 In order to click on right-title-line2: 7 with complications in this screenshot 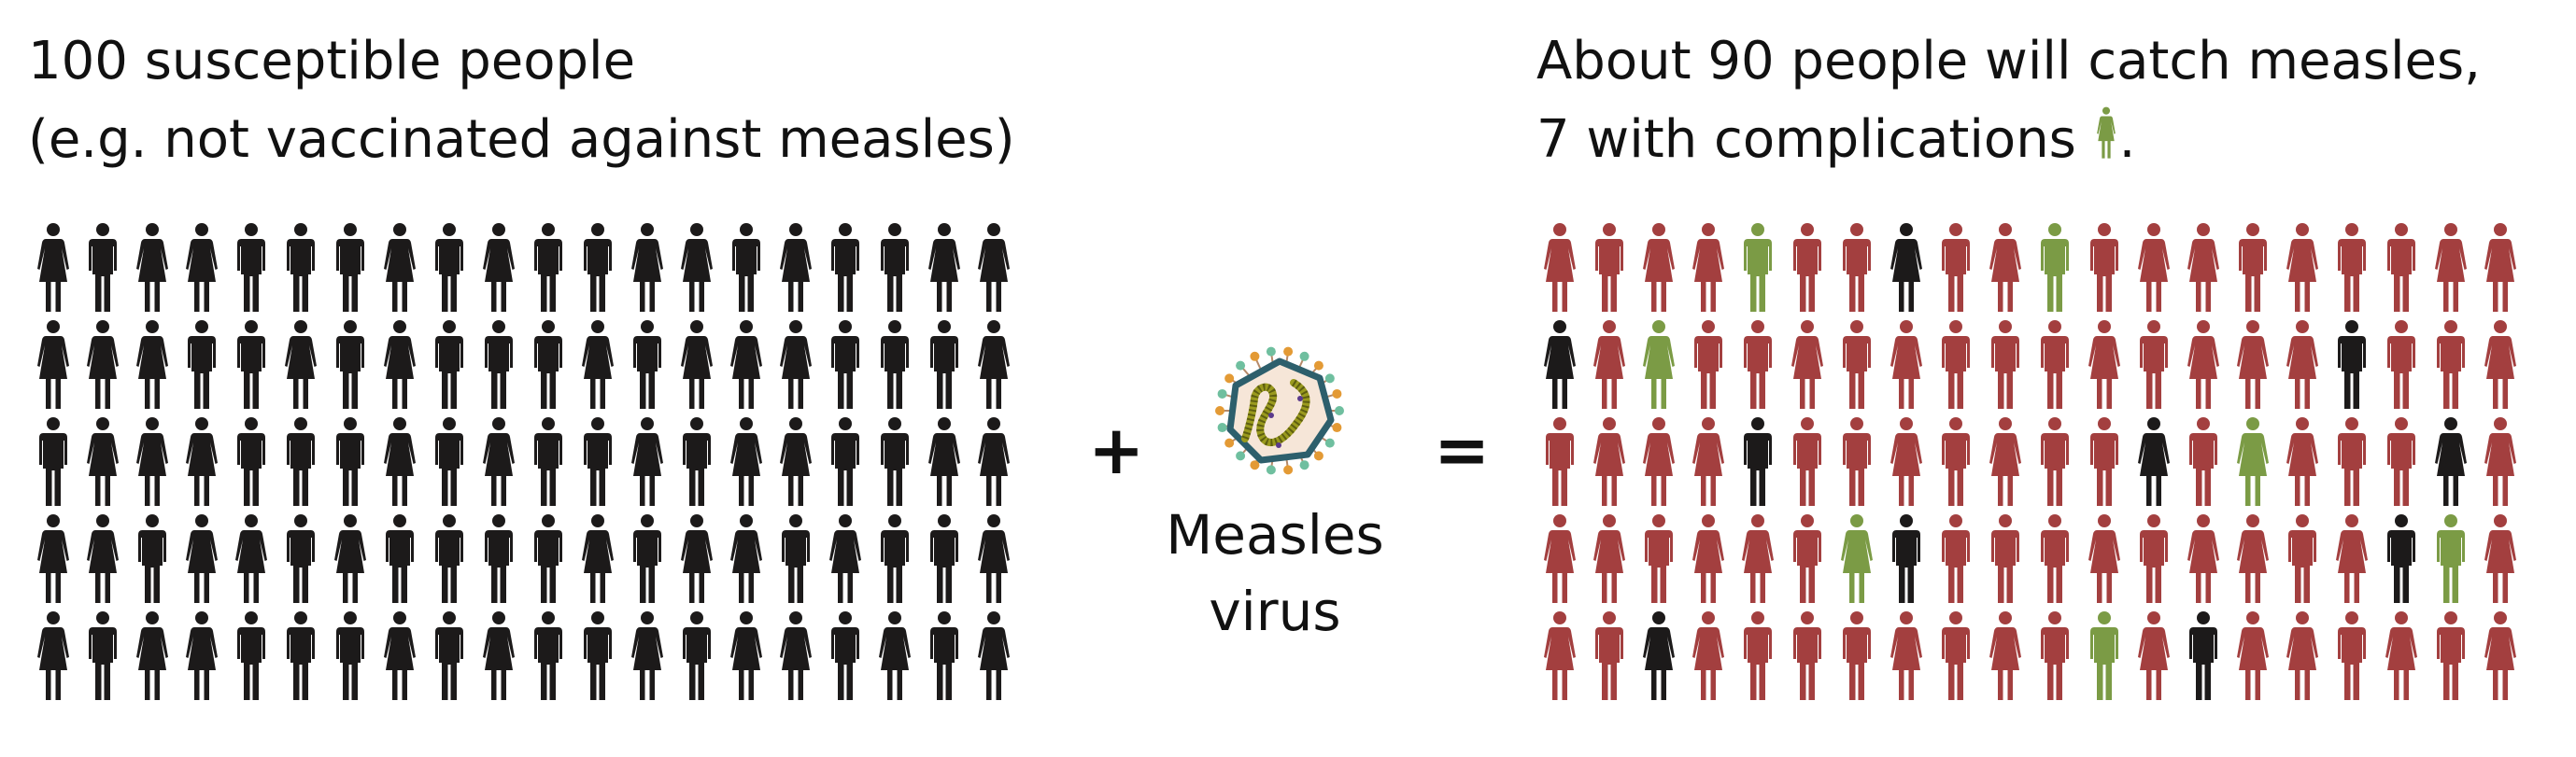, I will do `click(1806, 139)`.